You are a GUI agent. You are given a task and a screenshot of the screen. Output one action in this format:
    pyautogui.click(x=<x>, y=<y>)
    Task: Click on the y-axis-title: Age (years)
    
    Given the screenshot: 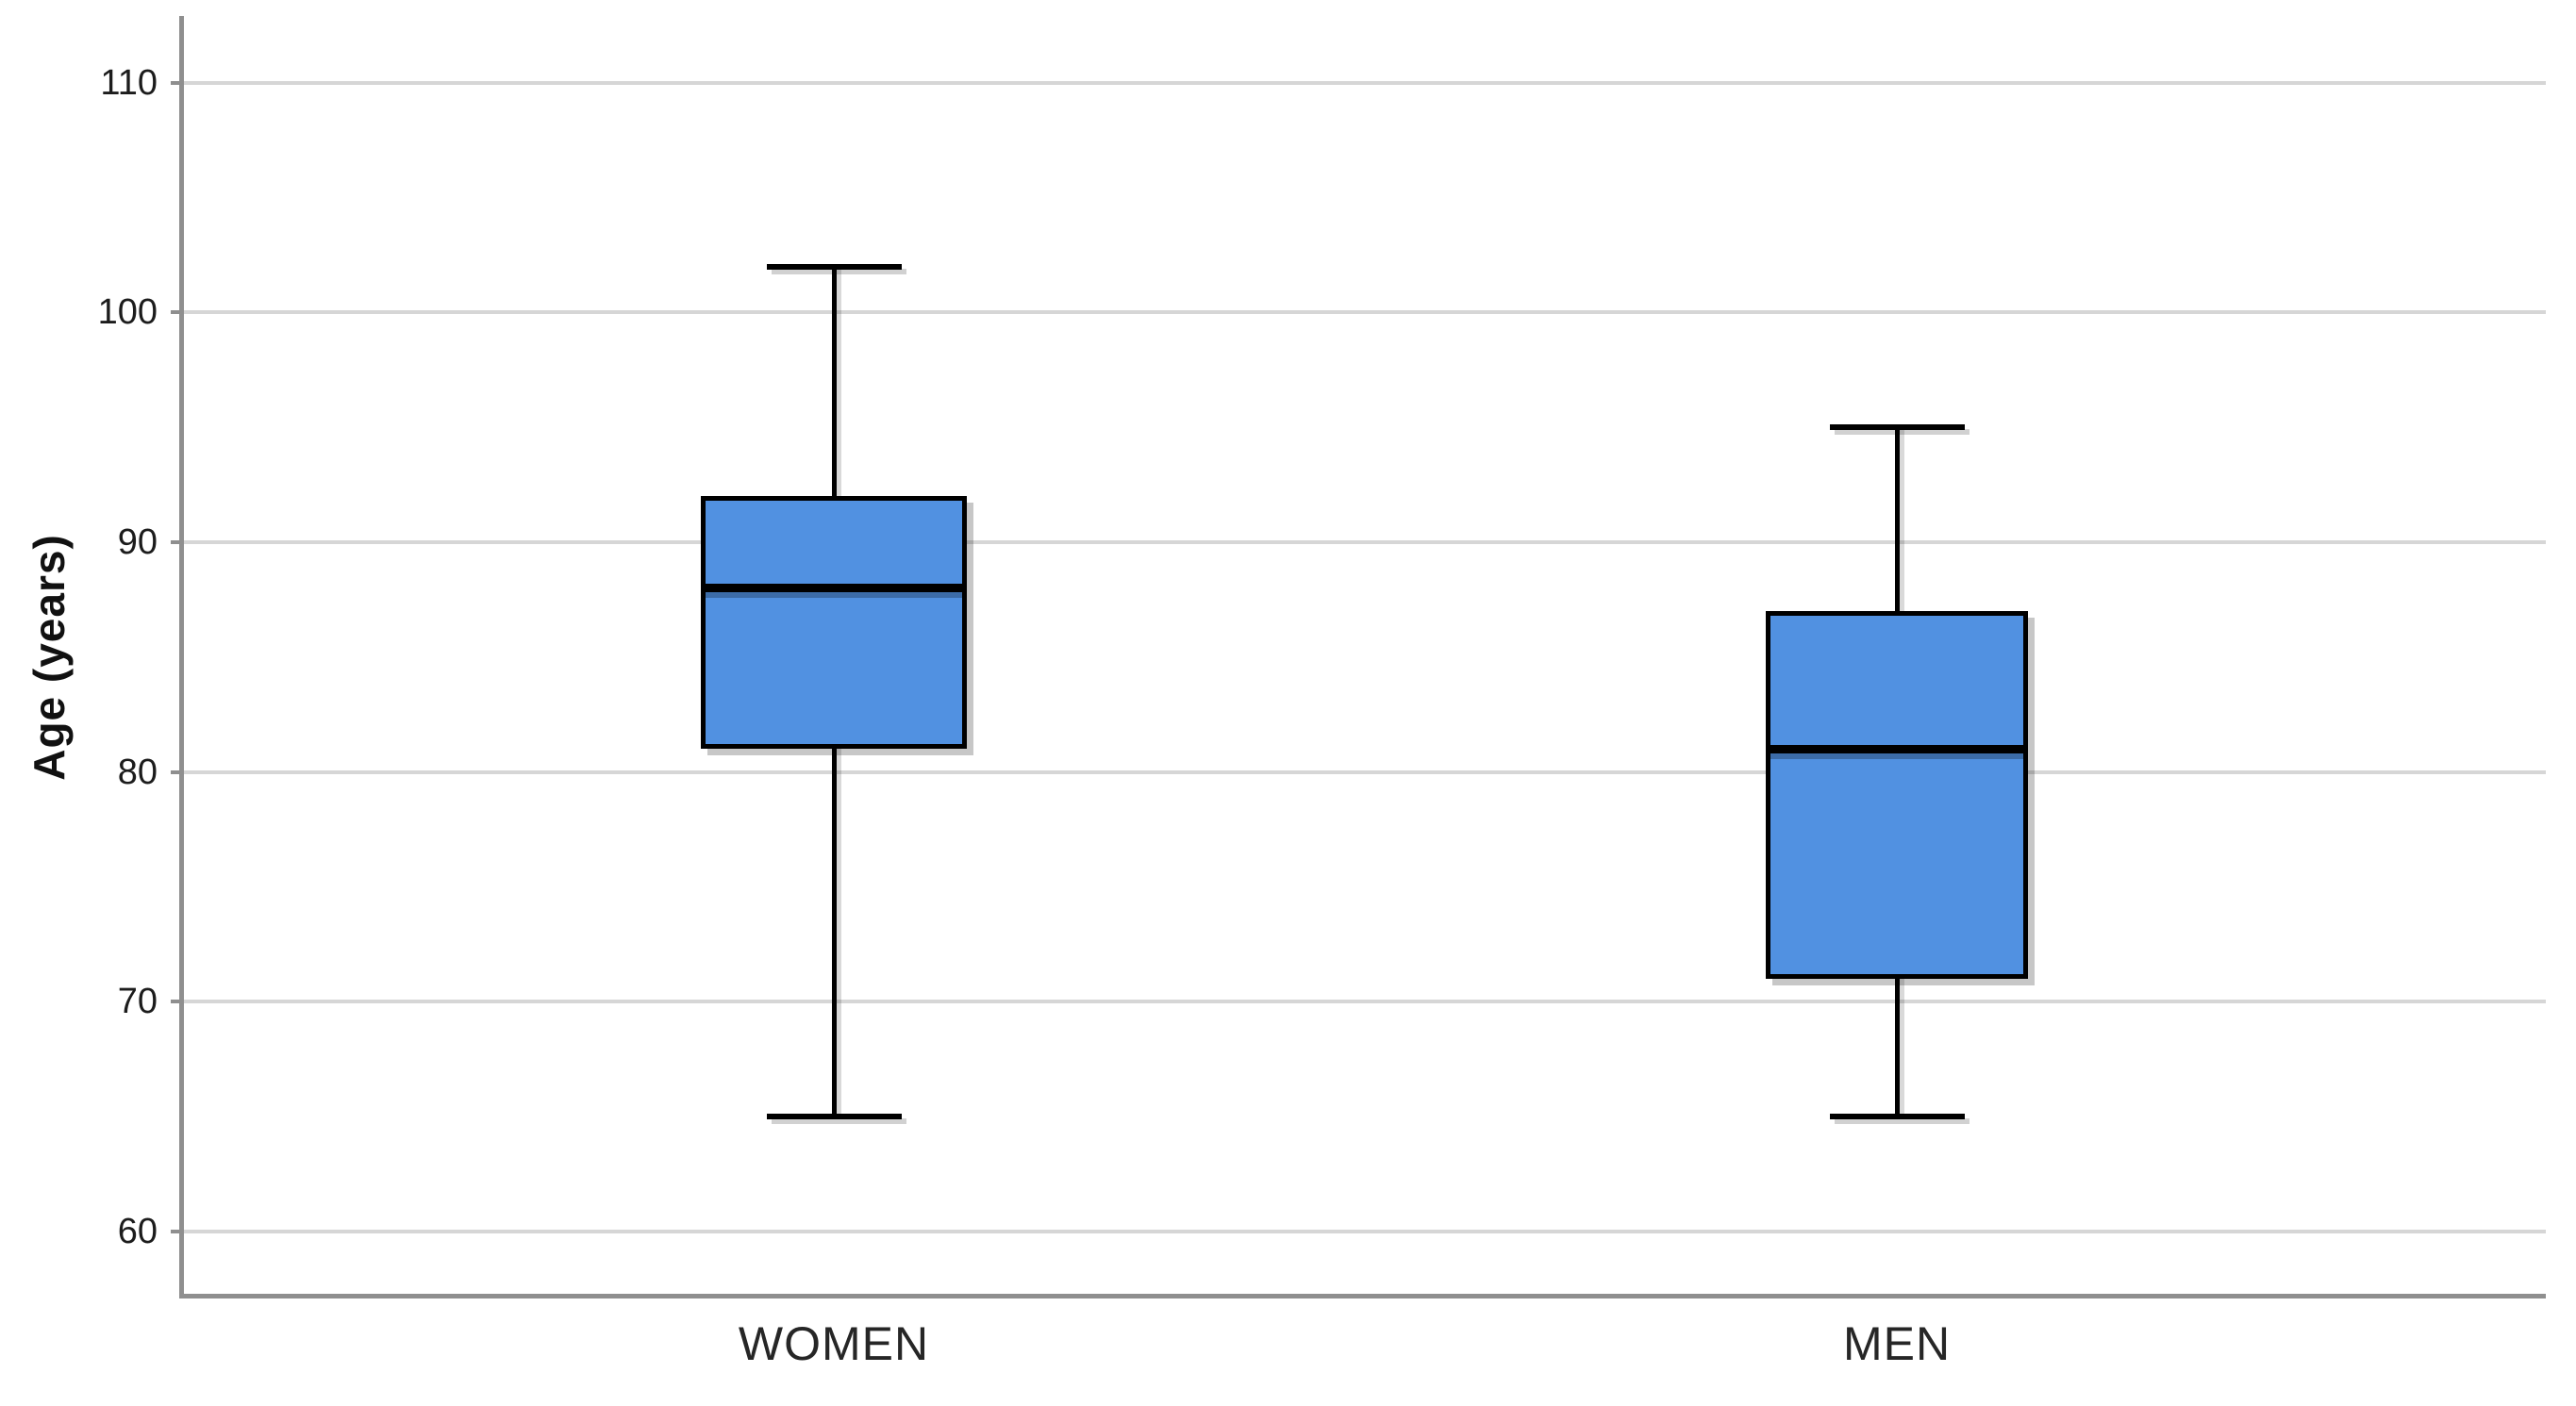 What is the action you would take?
    pyautogui.click(x=49, y=657)
    